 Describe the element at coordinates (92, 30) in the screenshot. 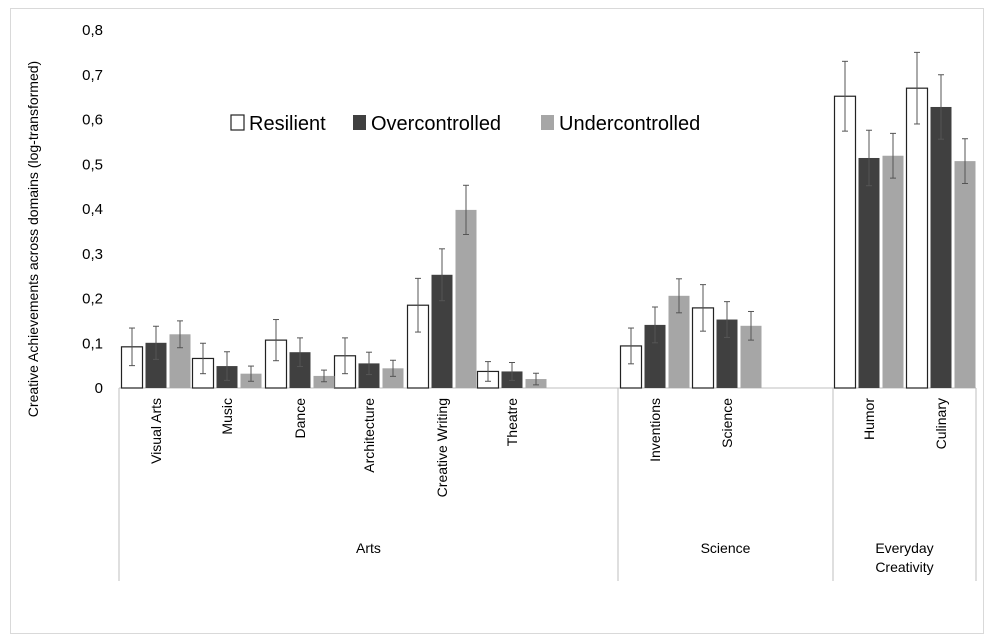

I see `y-tick-label: 0,8` at that location.